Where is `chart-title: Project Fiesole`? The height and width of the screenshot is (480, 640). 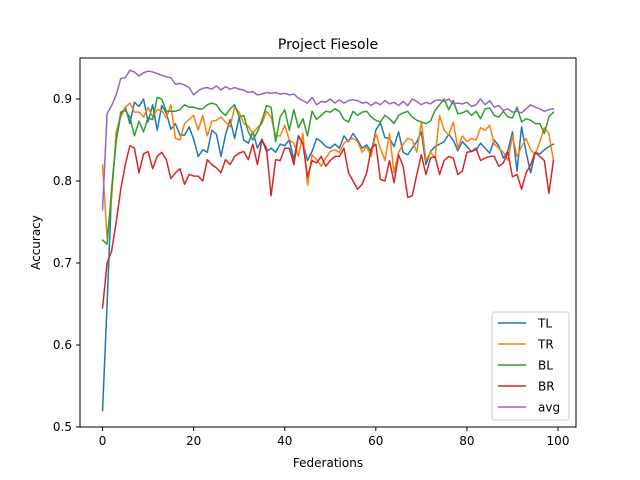 chart-title: Project Fiesole is located at coordinates (328, 45).